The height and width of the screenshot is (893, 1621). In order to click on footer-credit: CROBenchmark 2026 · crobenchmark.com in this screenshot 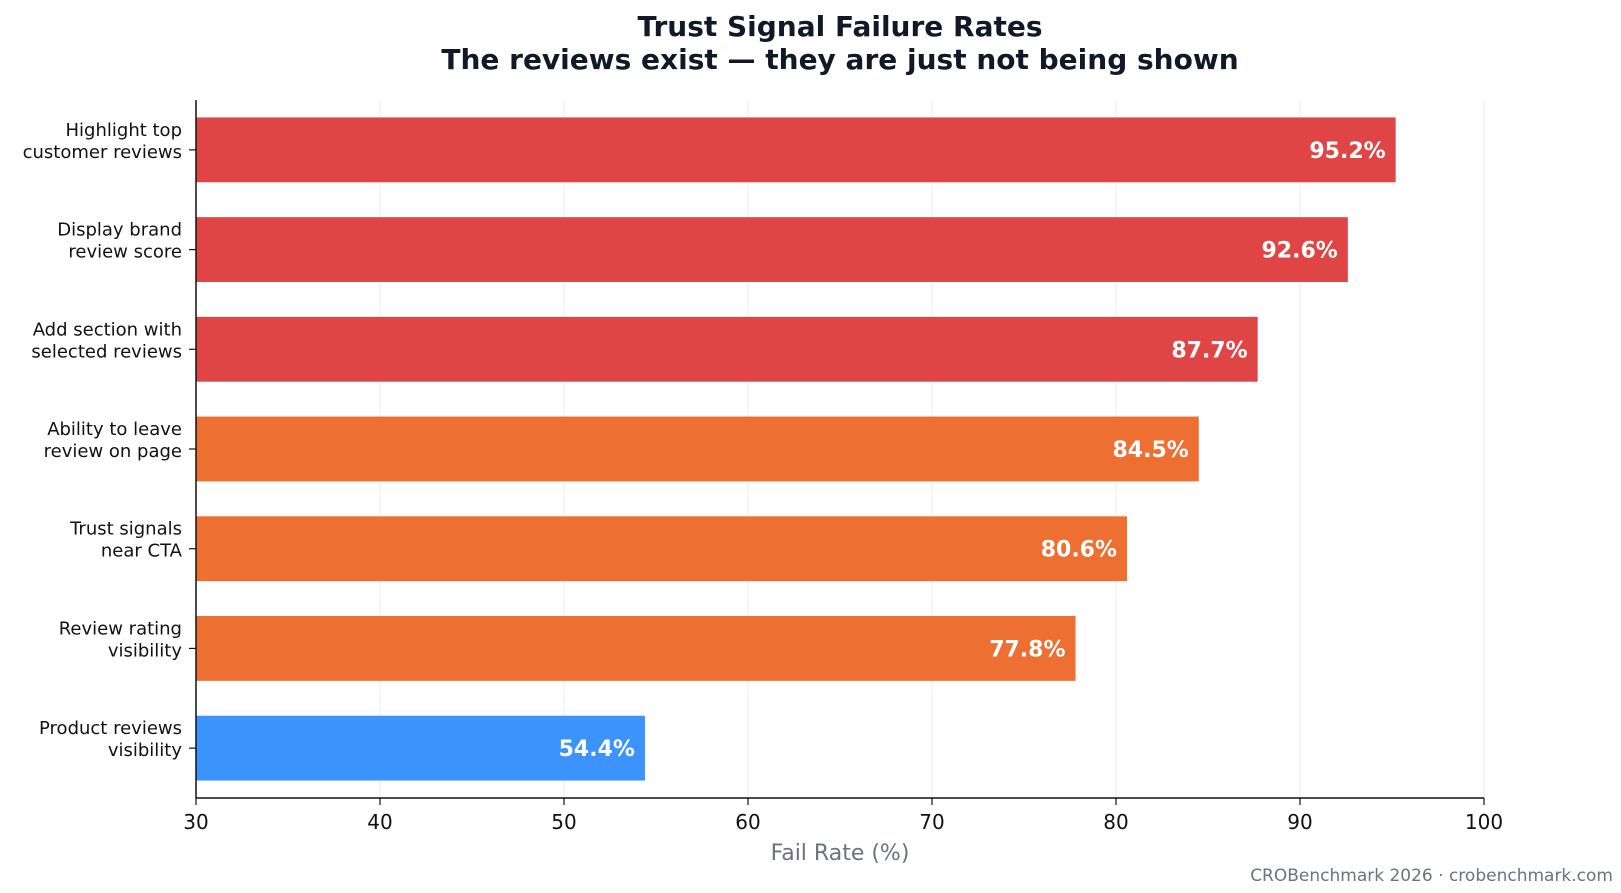, I will do `click(1431, 876)`.